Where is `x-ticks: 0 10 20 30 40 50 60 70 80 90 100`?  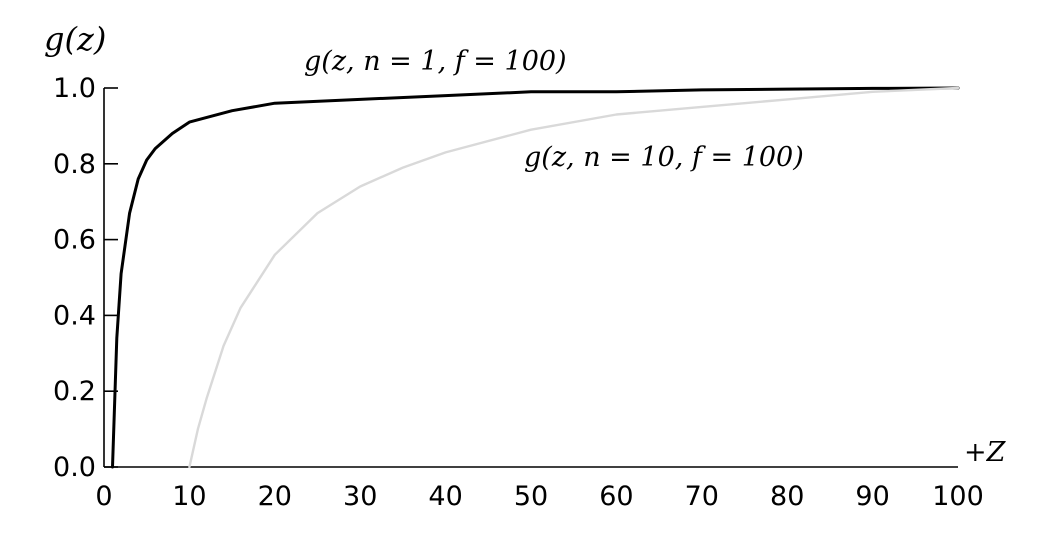 x-ticks: 0 10 20 30 40 50 60 70 80 90 100 is located at coordinates (539, 496).